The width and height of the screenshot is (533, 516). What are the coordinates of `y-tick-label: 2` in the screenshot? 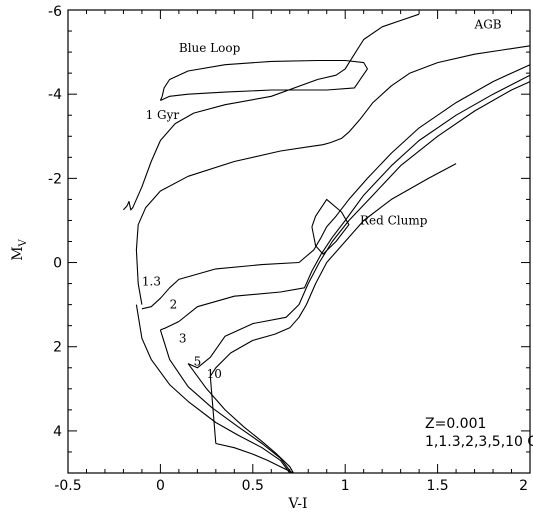 It's located at (57, 348).